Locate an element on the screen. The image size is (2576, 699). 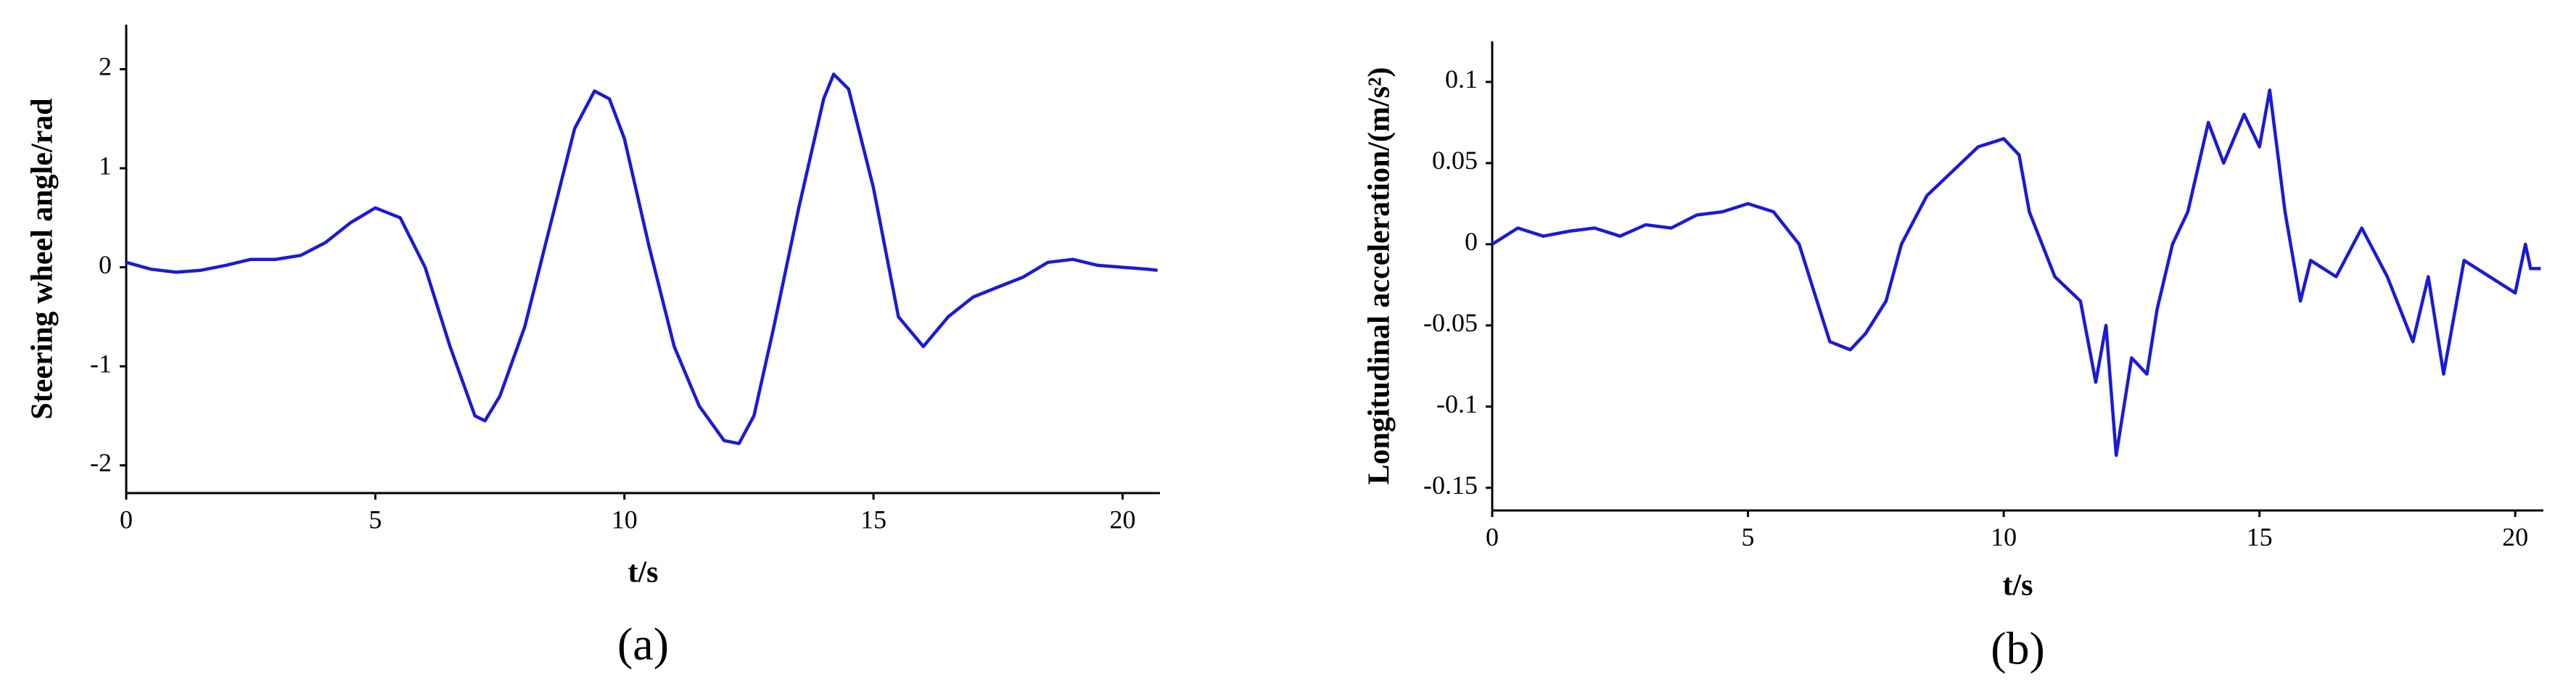
y-axis-label: Longitudinal acceleration/(m/s²) is located at coordinates (1379, 275).